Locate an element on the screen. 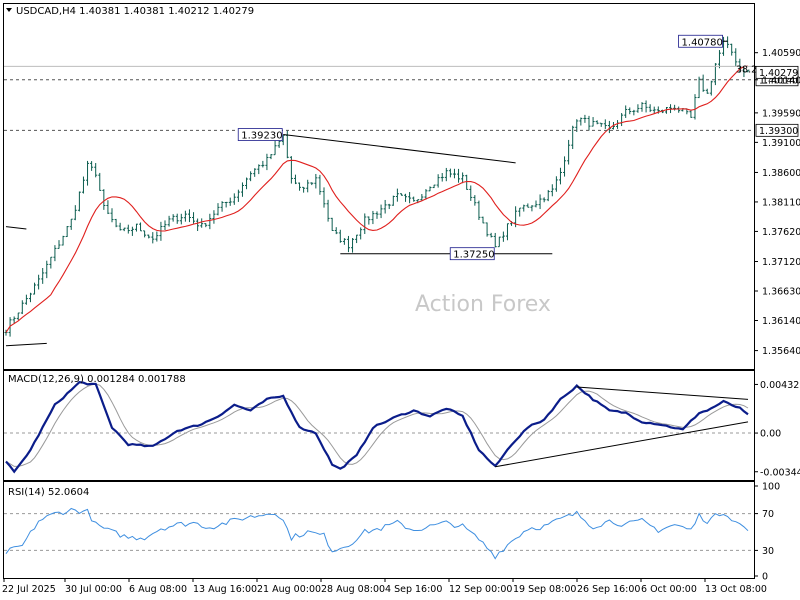 Image resolution: width=800 pixels, height=600 pixels. macd-series is located at coordinates (379, 427).